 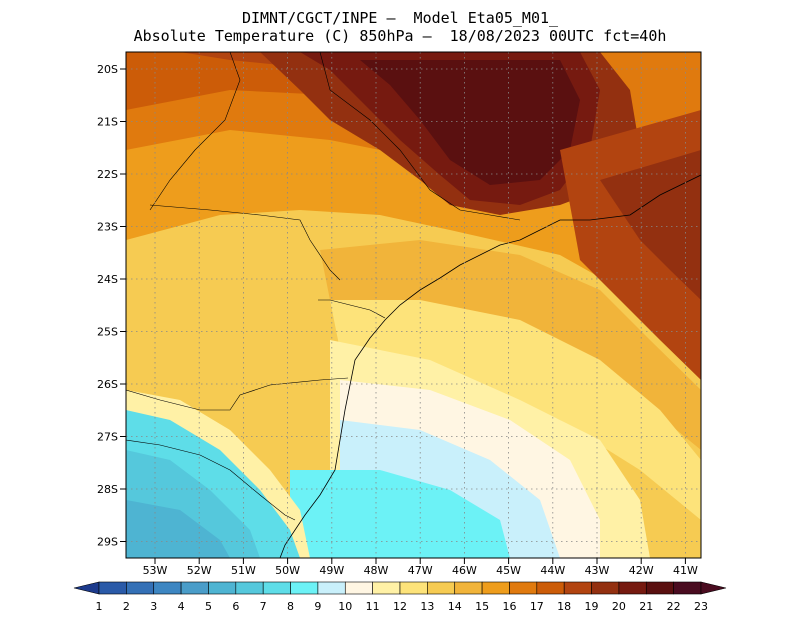 I want to click on lat-tick-label: 23S, so click(x=107, y=227).